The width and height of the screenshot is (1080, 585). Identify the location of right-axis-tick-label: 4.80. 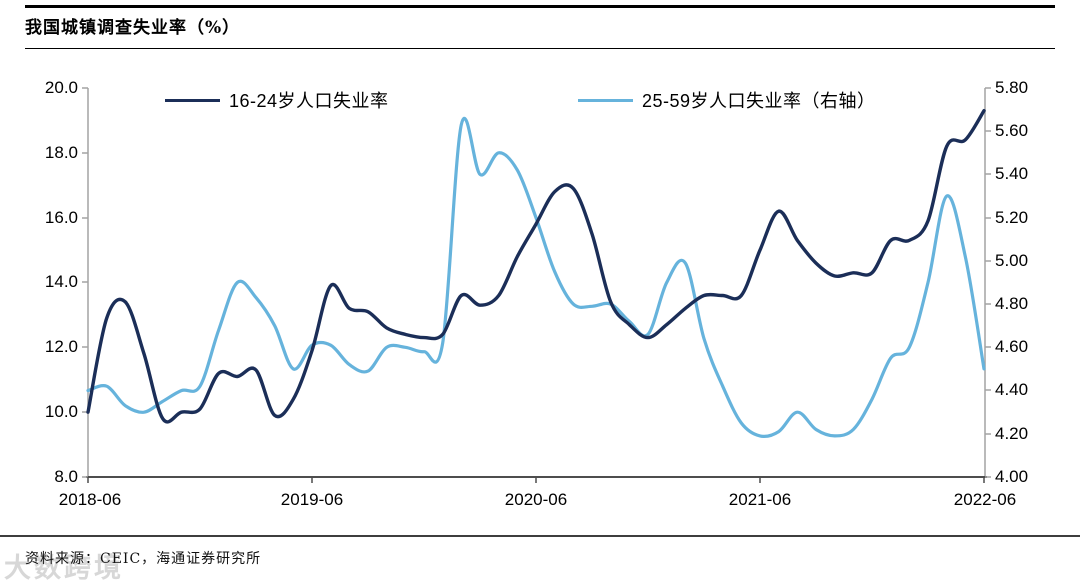
(1012, 303).